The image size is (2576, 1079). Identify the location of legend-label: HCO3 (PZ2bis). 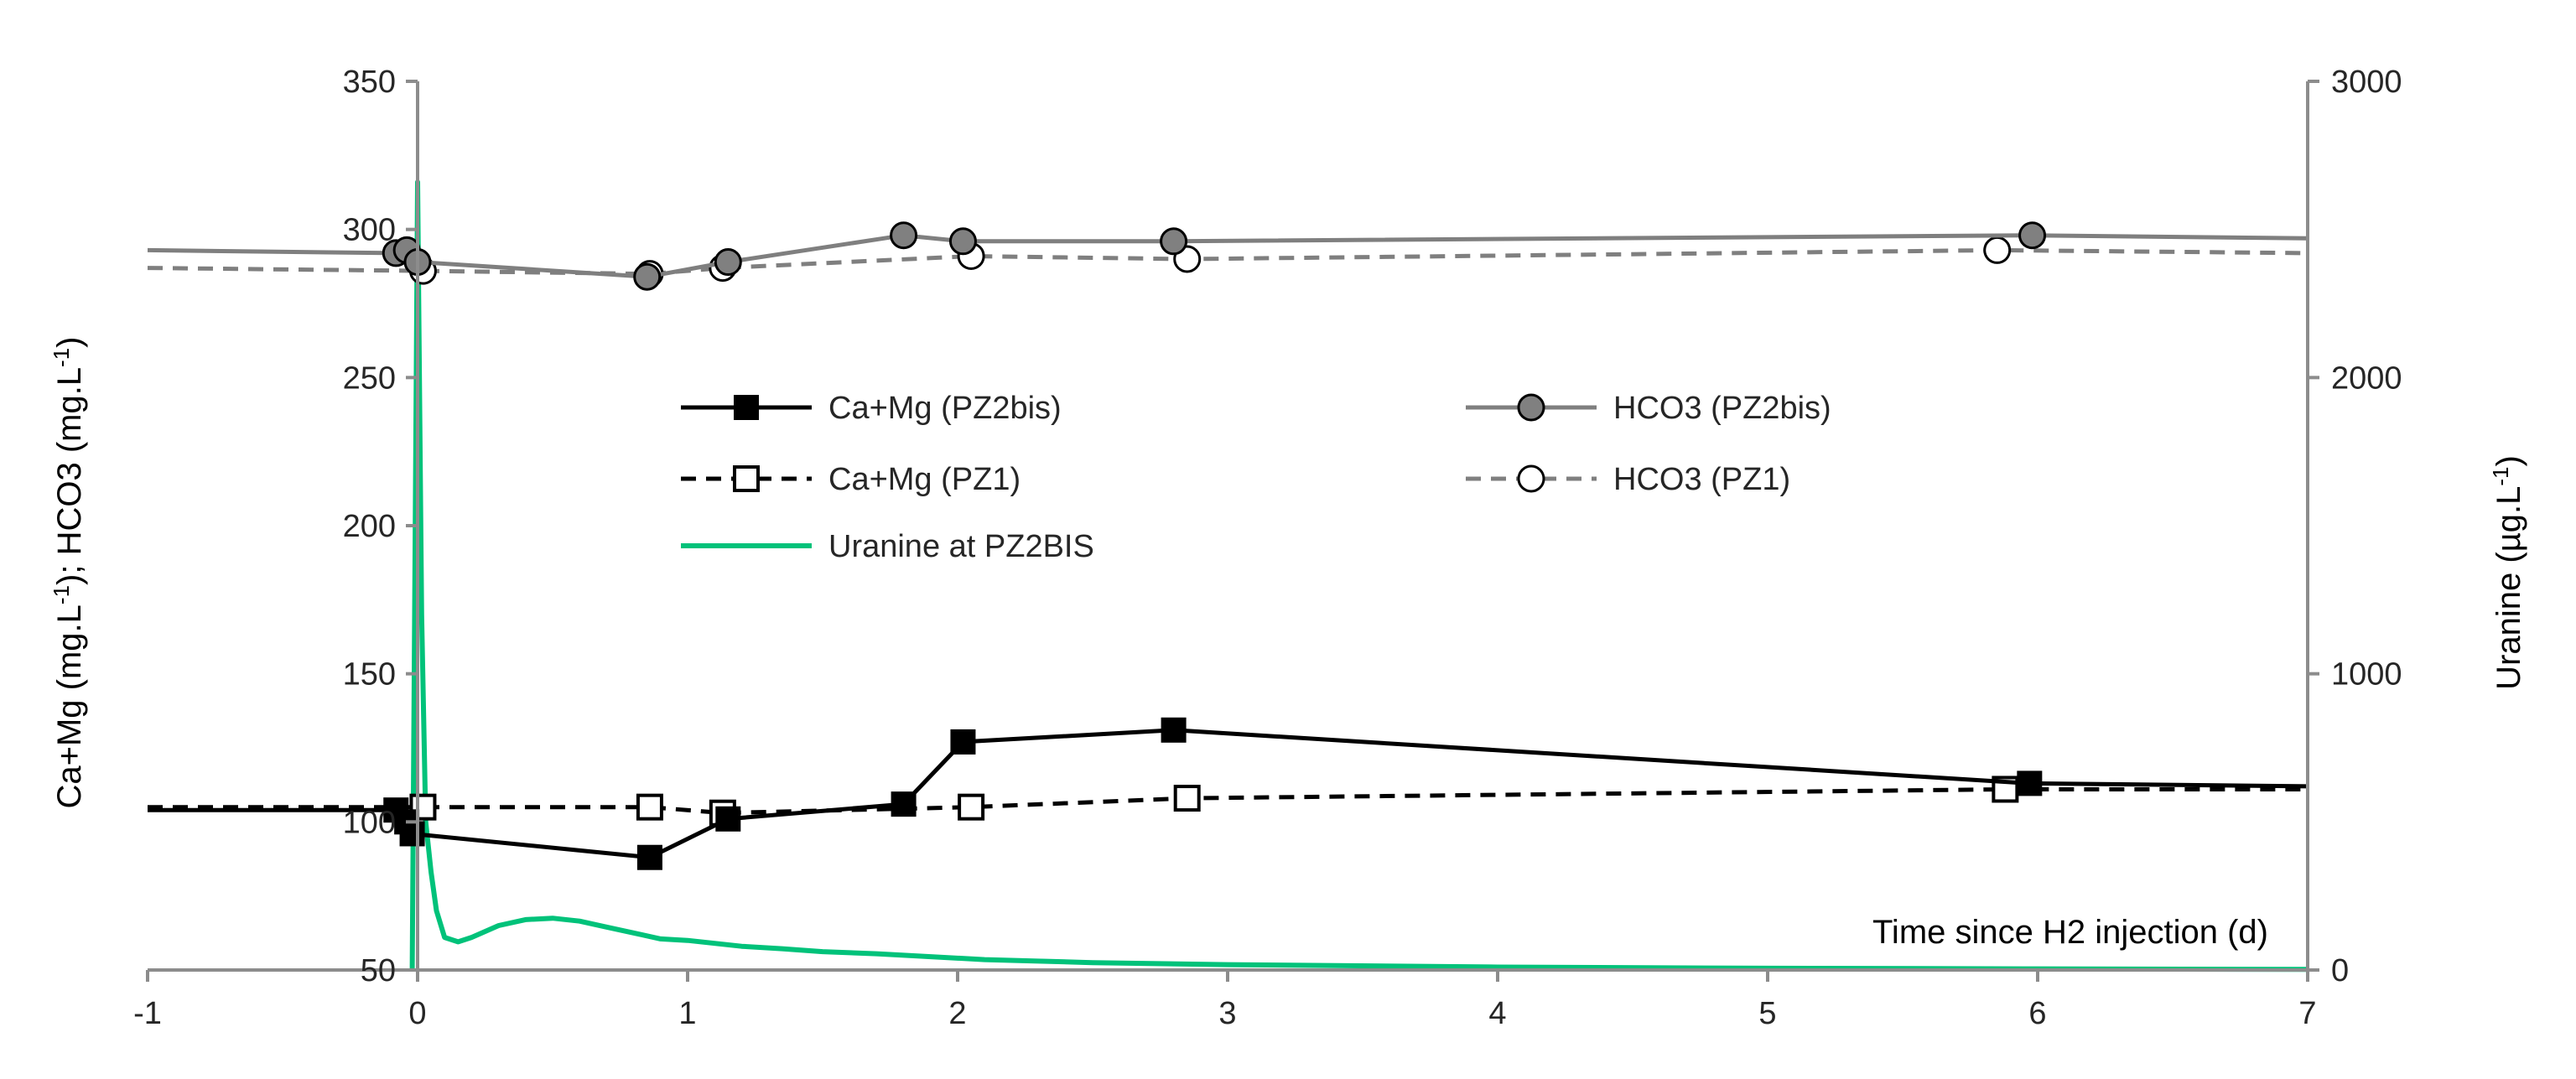
(1722, 408).